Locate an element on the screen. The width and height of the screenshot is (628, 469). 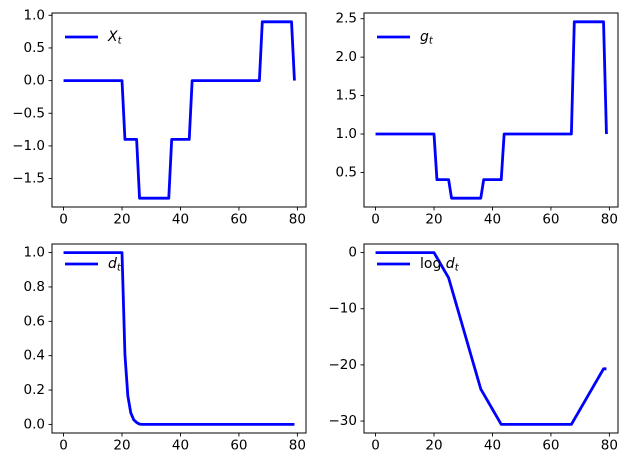
series-line-logdt is located at coordinates (491, 338).